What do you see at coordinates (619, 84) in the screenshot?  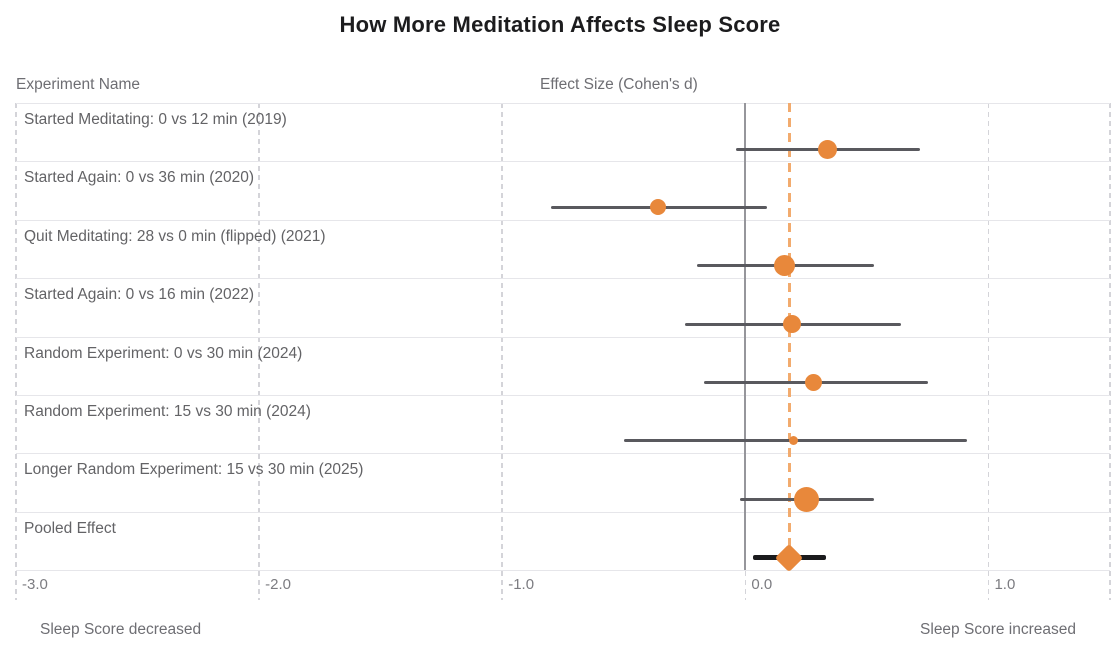 I see `column-header-effect-size: Effect Size (Cohen's d)` at bounding box center [619, 84].